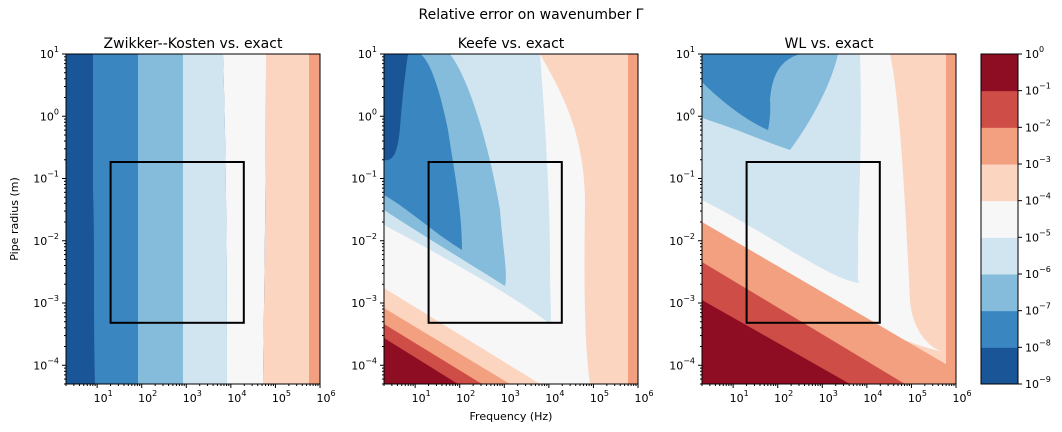 This screenshot has height=432, width=1062. I want to click on colorbar-tick-label: 10⁰, so click(1034, 53).